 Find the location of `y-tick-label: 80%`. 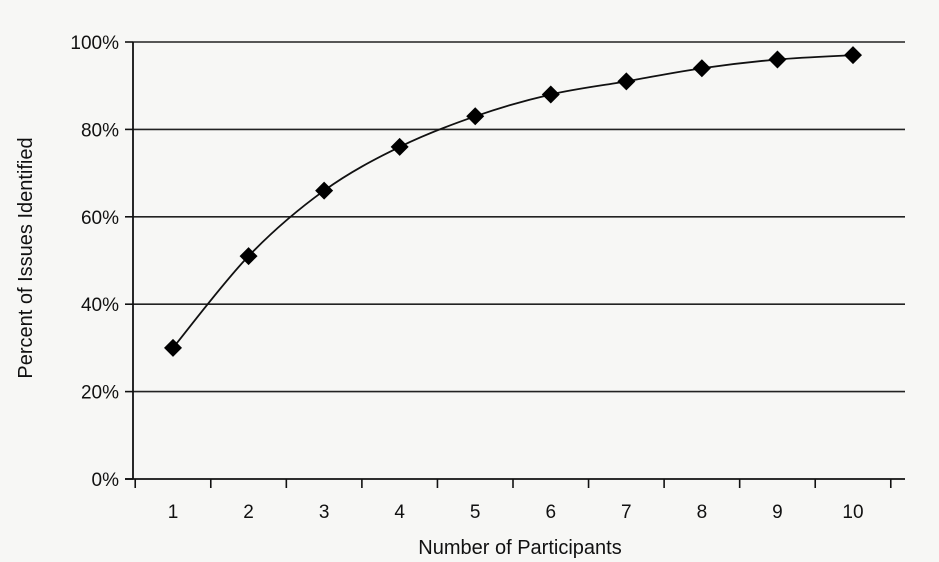

y-tick-label: 80% is located at coordinates (100, 130).